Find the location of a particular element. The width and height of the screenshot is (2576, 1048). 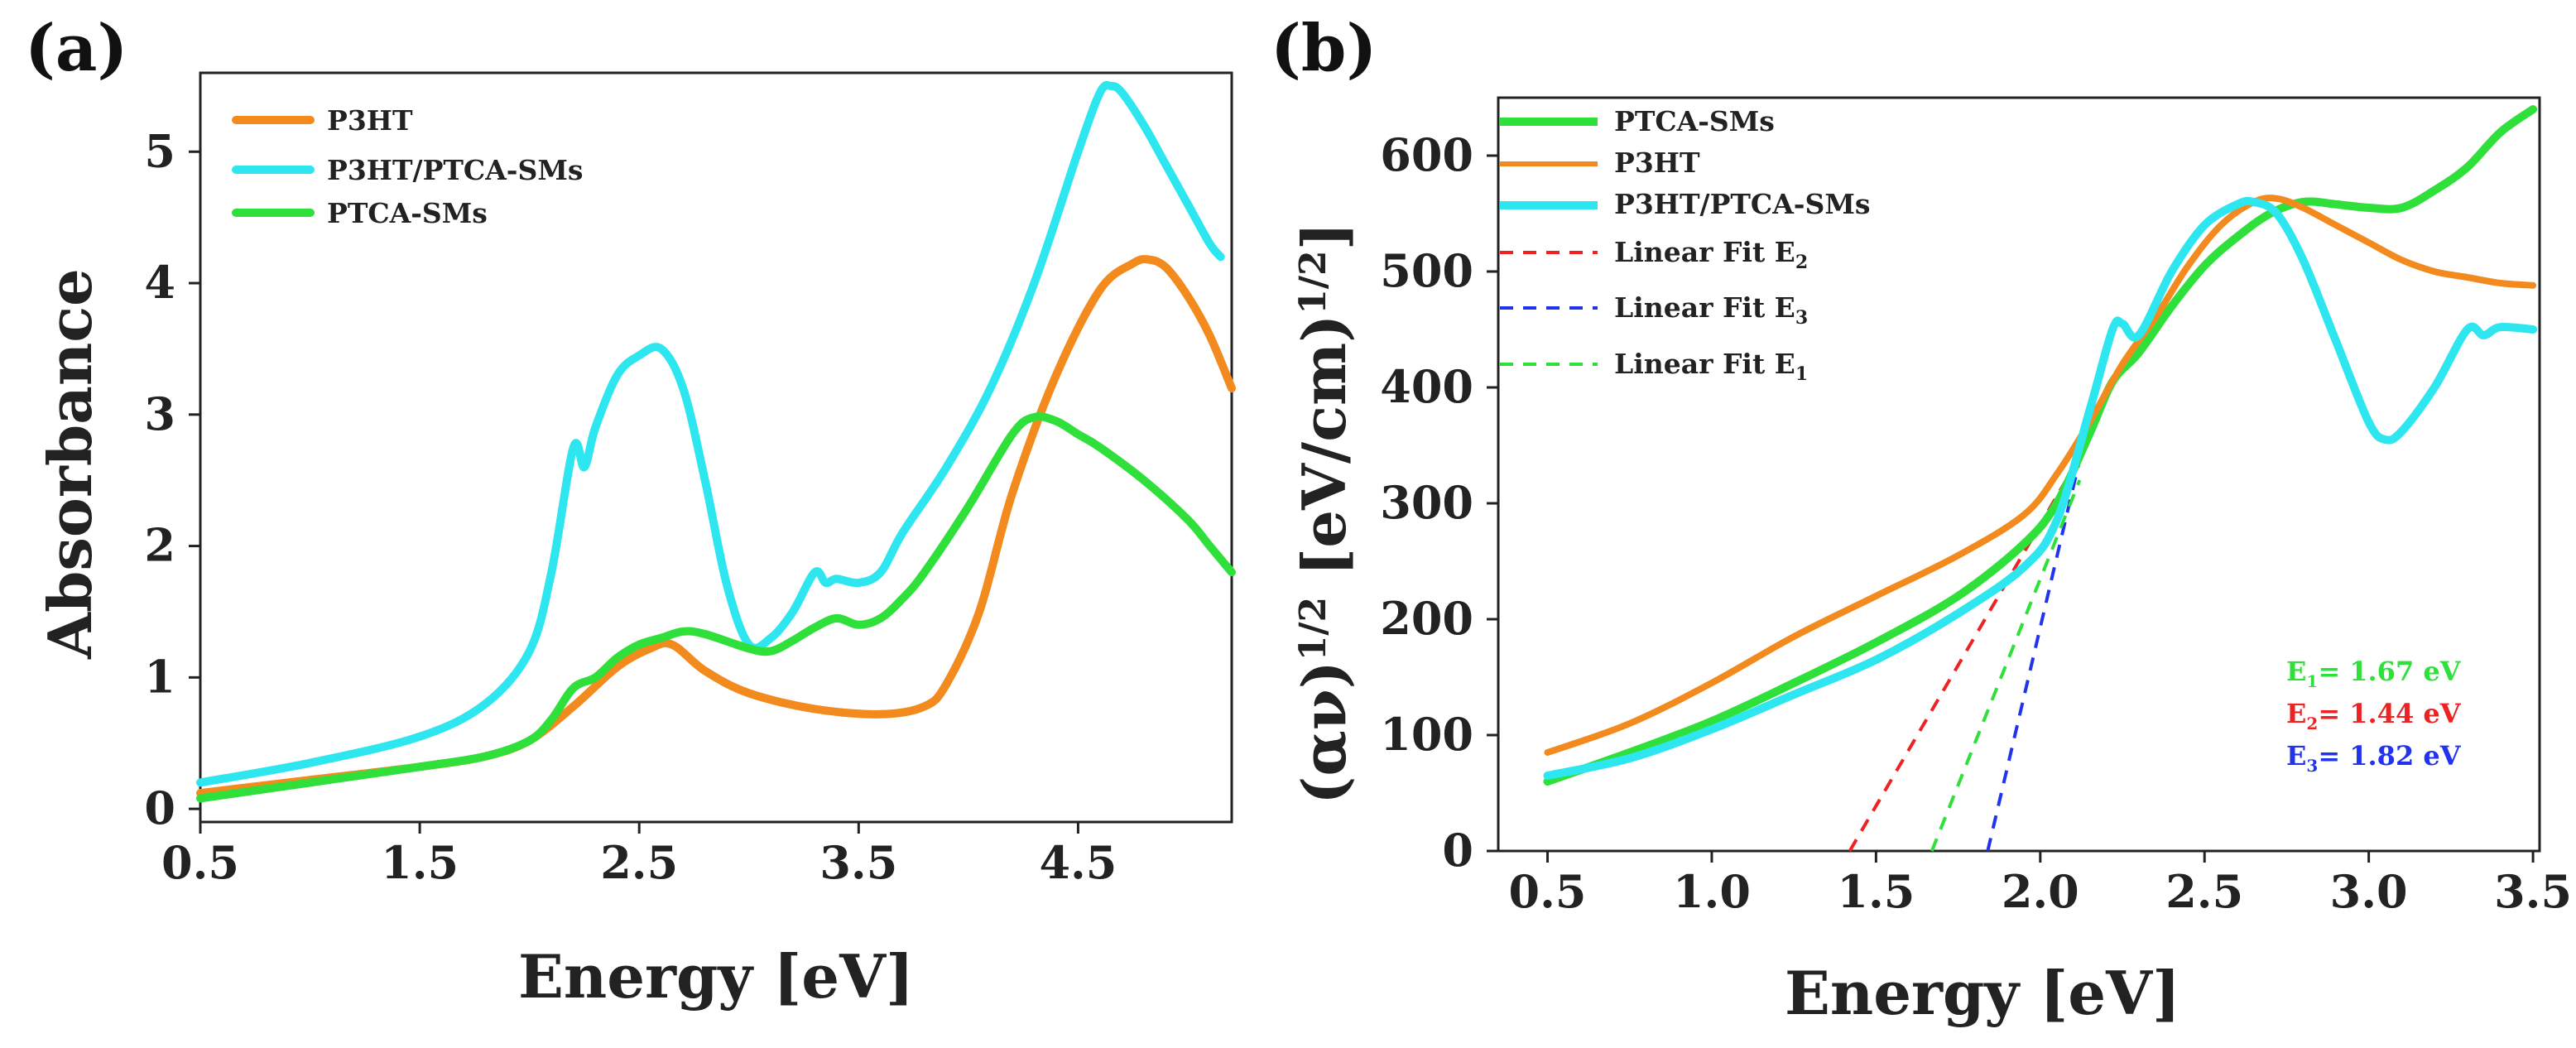

panel-b-x-axis-title: Energy [eV] is located at coordinates (1982, 993).